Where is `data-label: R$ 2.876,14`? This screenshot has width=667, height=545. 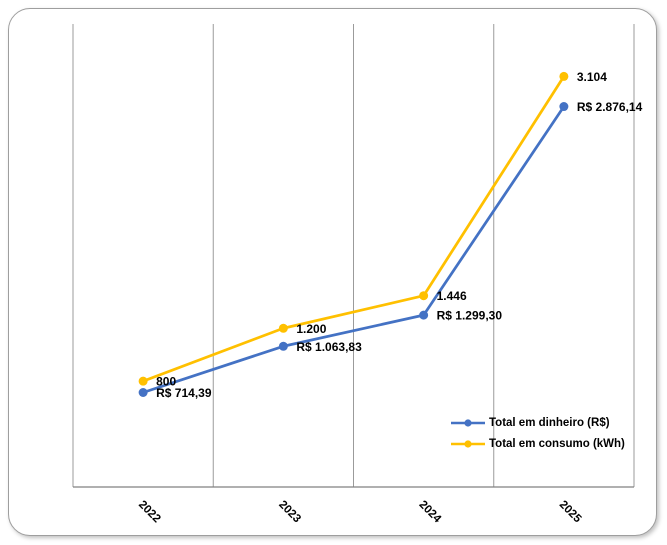
data-label: R$ 2.876,14 is located at coordinates (610, 107).